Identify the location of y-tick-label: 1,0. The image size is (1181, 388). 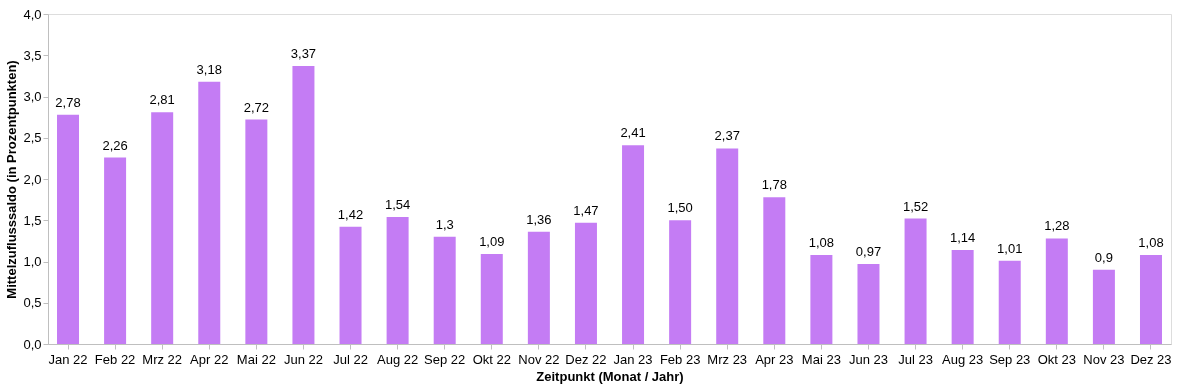
(32, 261).